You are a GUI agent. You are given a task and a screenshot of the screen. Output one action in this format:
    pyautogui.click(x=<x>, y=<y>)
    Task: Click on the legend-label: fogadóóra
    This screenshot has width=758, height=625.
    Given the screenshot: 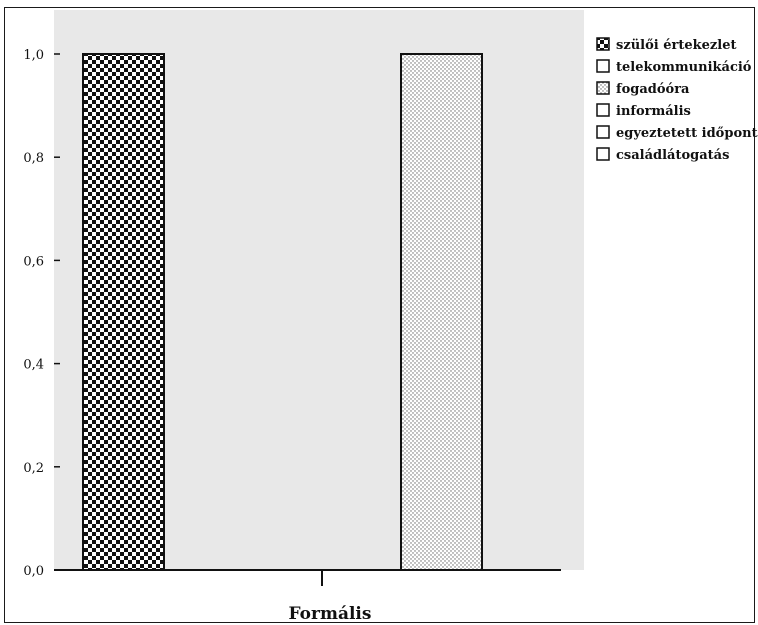 What is the action you would take?
    pyautogui.click(x=653, y=89)
    